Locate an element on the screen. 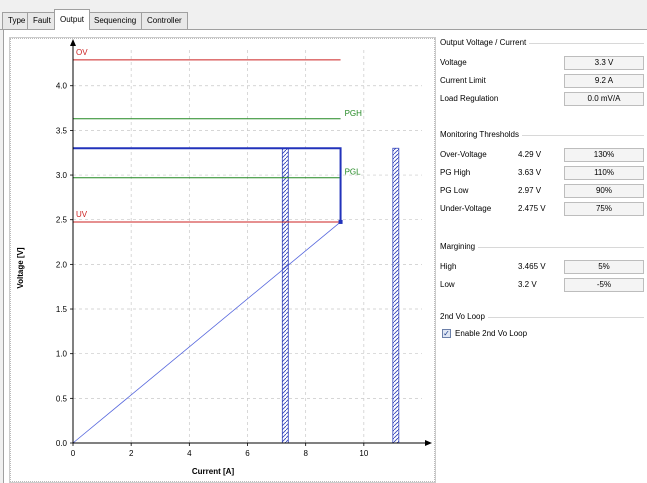 This screenshot has width=647, height=483. tab-bar: Type Fault Output Sequencing Controller is located at coordinates (323, 15).